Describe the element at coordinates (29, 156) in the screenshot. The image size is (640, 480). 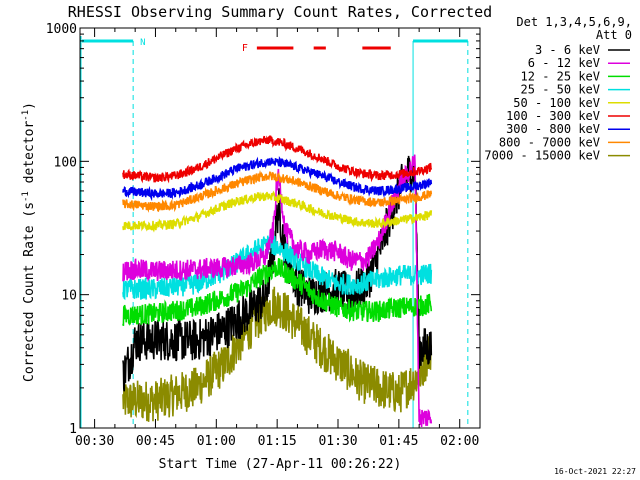
I see `y-axis-label-mid: detector` at that location.